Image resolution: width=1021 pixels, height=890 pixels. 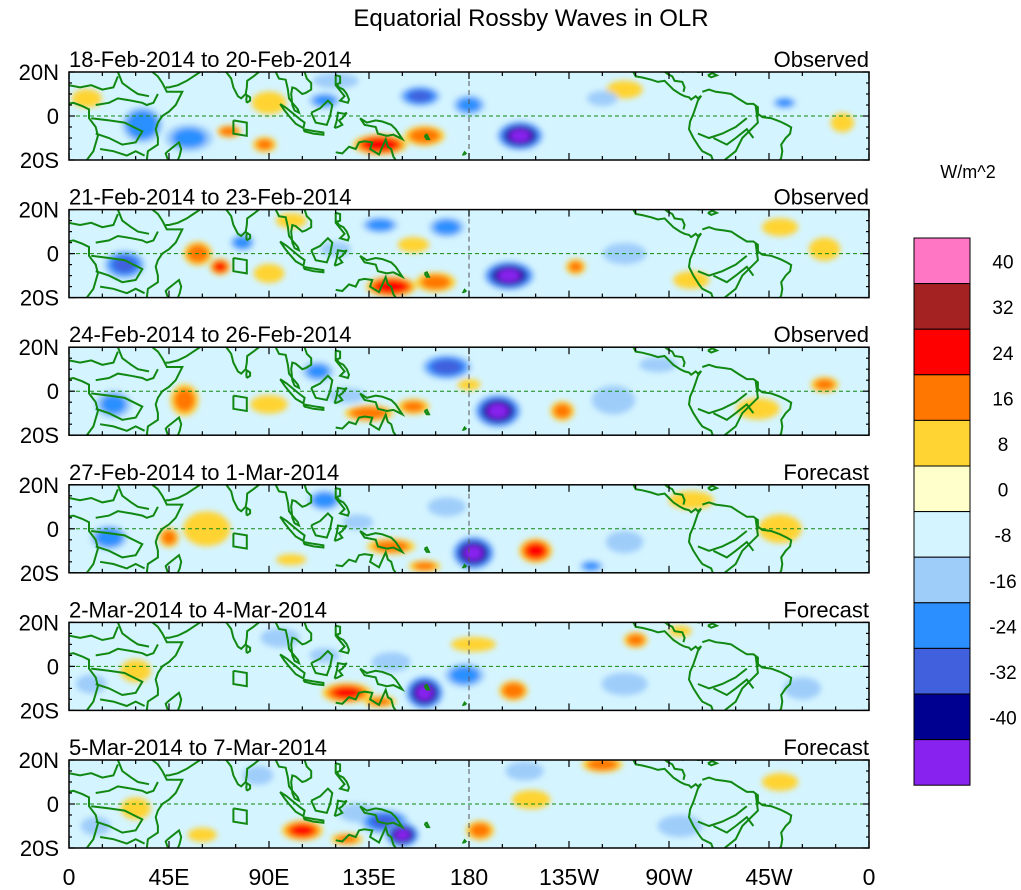 What do you see at coordinates (1003, 627) in the screenshot?
I see `colorbar-label: -24` at bounding box center [1003, 627].